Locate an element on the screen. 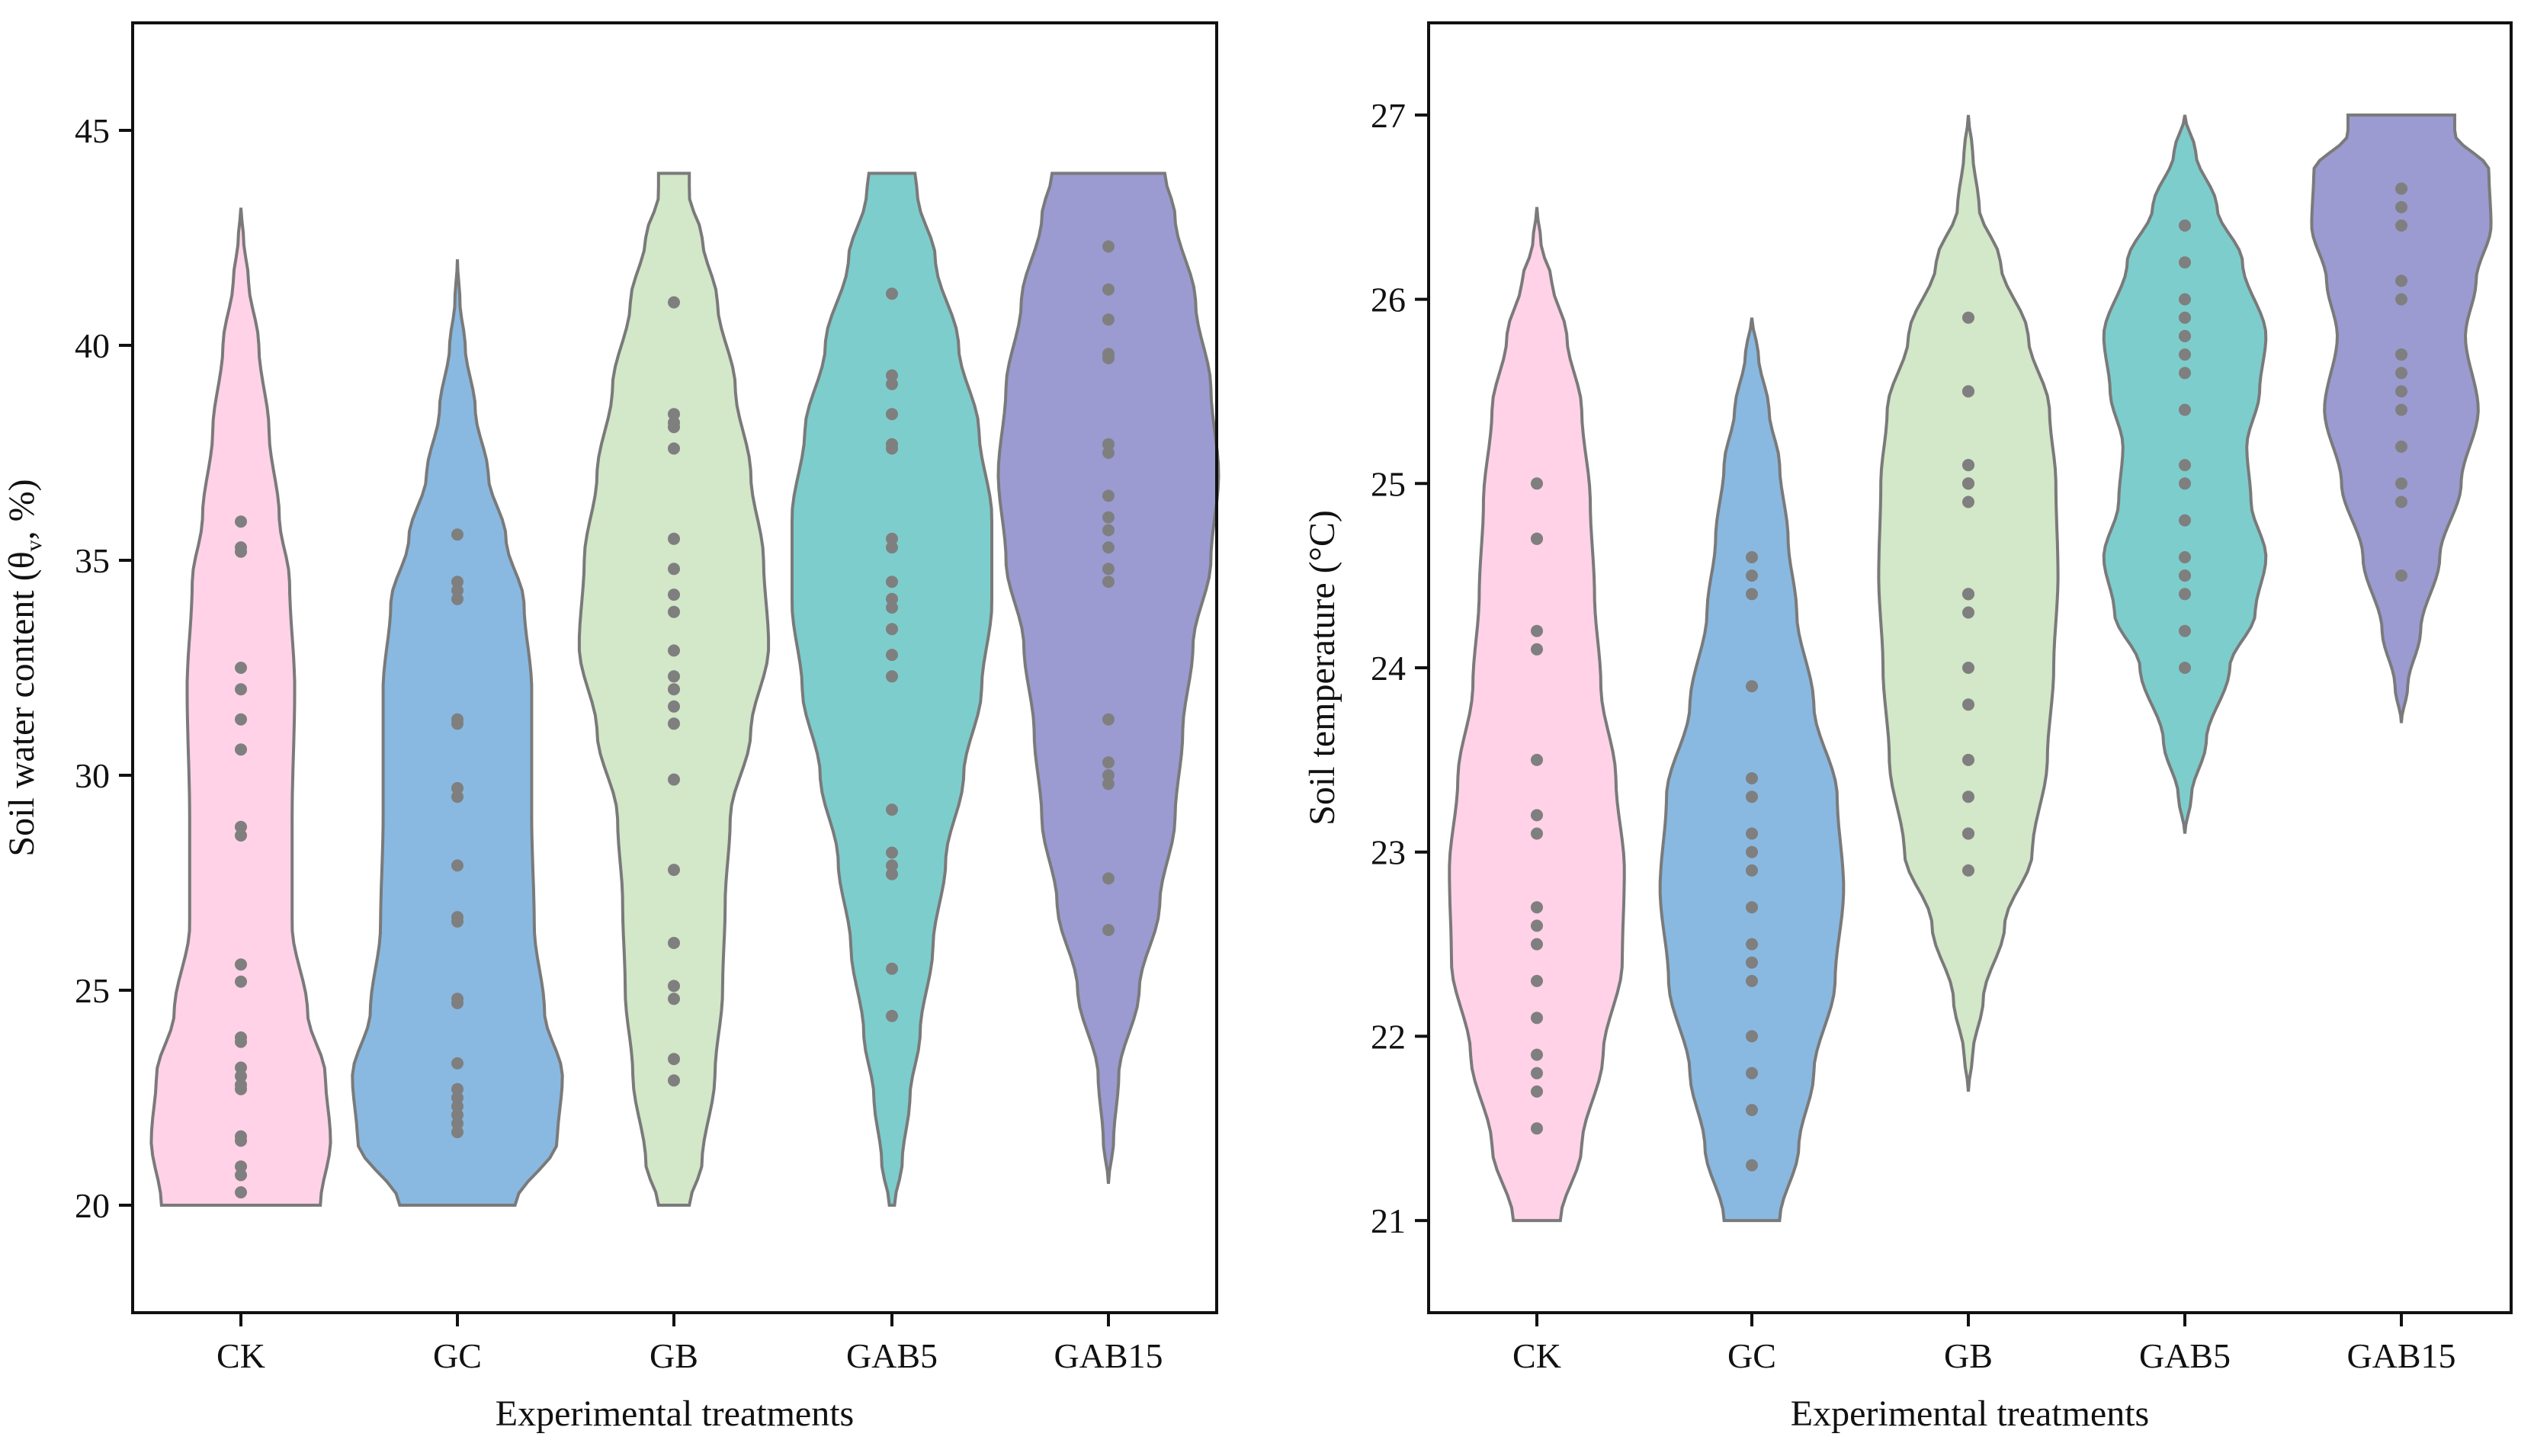 Image resolution: width=2534 pixels, height=1456 pixels. y-axis-label-subscript: v is located at coordinates (34, 545).